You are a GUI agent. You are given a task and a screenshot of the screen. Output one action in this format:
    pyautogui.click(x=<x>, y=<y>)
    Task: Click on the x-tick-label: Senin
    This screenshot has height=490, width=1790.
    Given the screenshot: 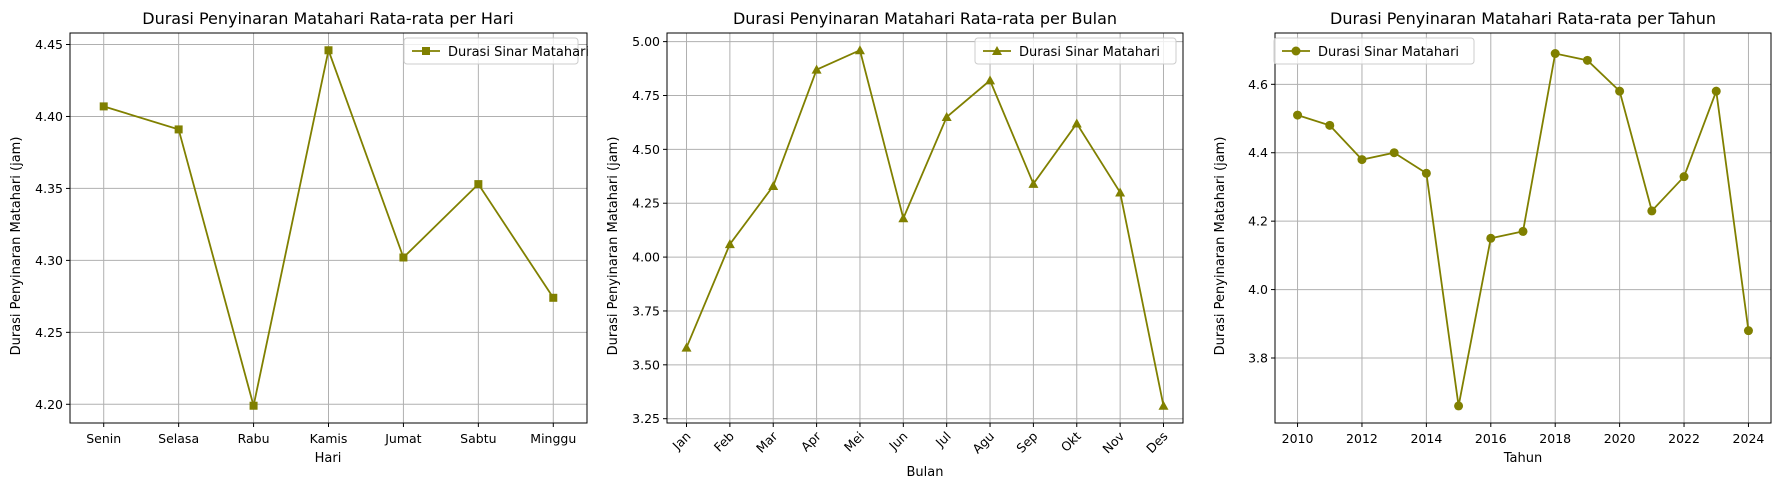 What is the action you would take?
    pyautogui.click(x=103, y=438)
    